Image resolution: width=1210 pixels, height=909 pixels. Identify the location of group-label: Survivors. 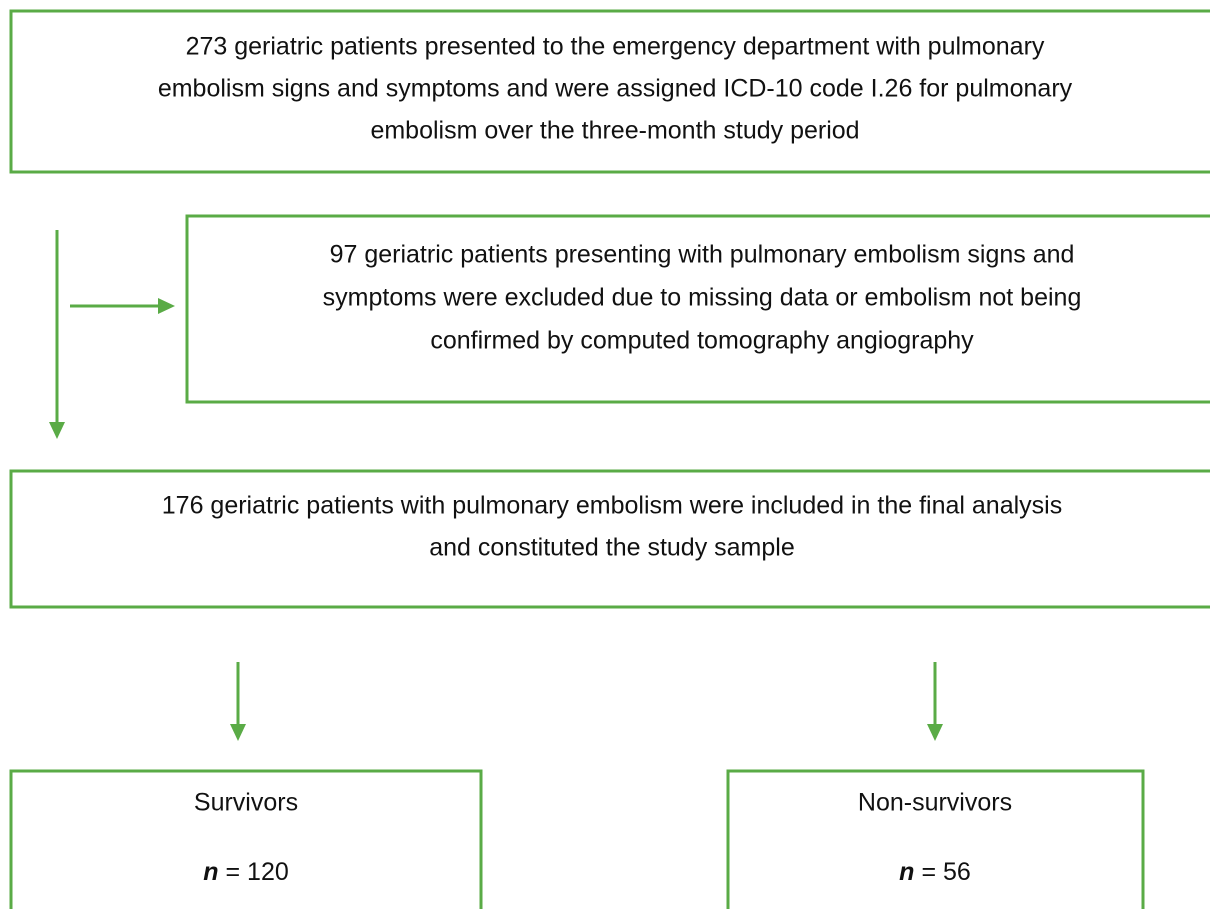
(246, 803).